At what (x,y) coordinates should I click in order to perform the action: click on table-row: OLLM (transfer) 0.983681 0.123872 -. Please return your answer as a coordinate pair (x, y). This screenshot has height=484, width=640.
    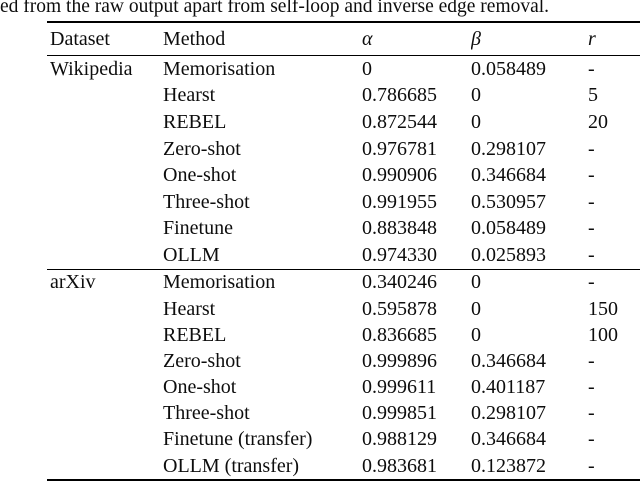
    Looking at the image, I should click on (343, 466).